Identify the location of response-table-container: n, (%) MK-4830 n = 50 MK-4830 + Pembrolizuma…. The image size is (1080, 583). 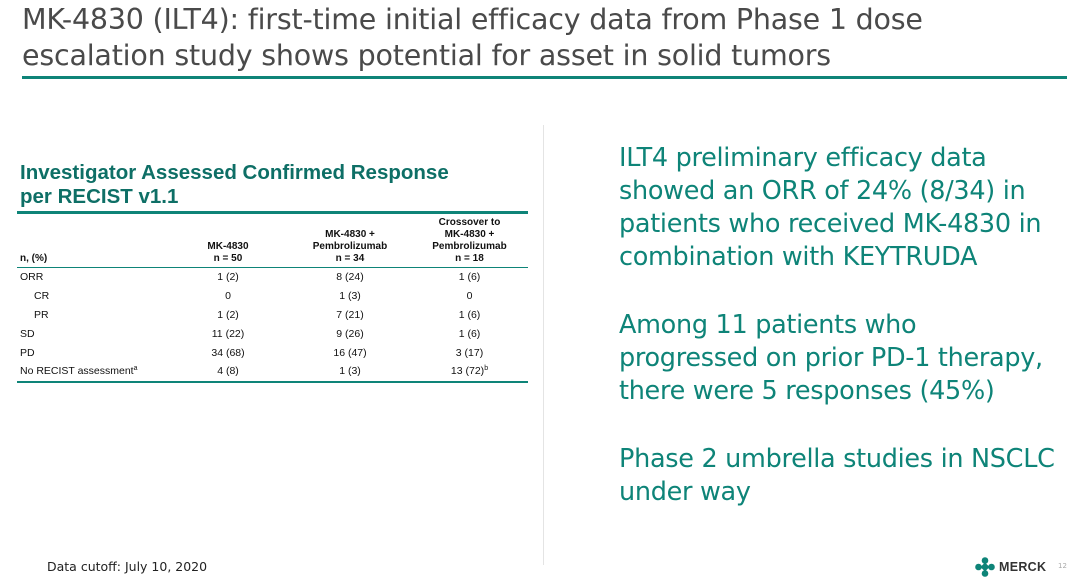
(272, 297).